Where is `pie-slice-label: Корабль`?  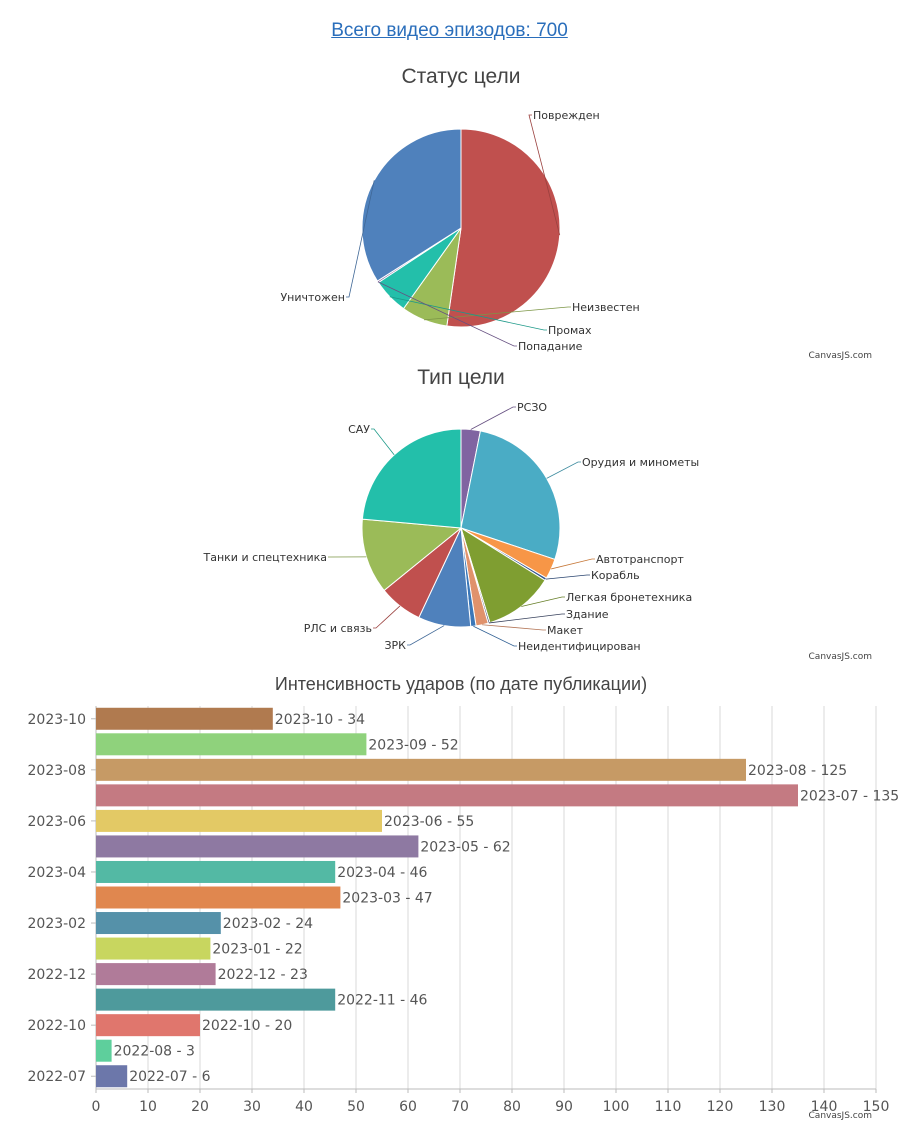
pie-slice-label: Корабль is located at coordinates (615, 575).